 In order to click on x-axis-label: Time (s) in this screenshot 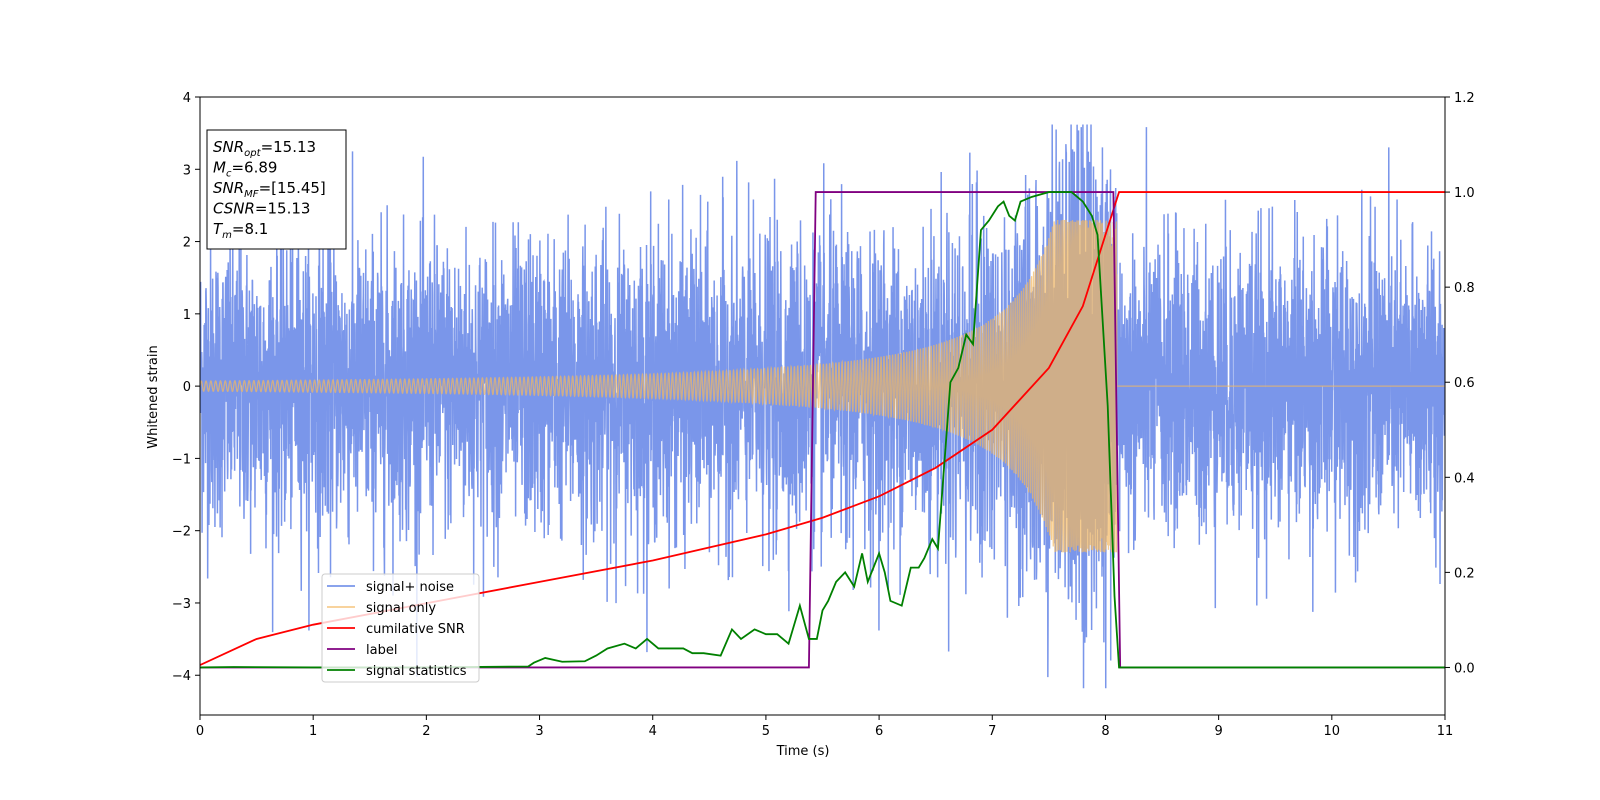, I will do `click(803, 751)`.